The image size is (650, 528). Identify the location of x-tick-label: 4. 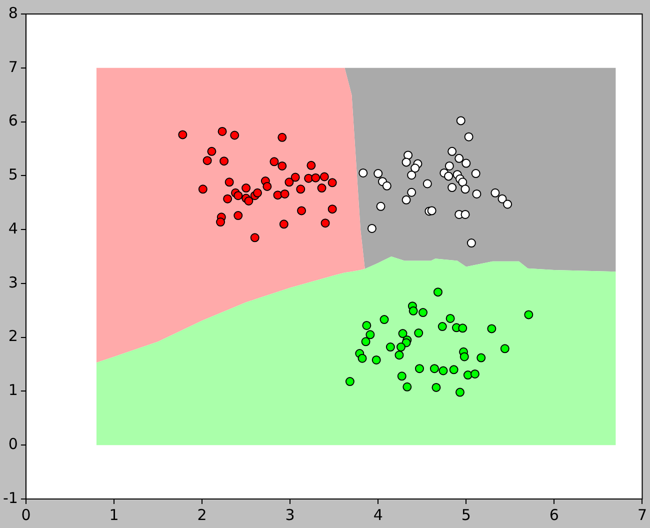
(378, 515).